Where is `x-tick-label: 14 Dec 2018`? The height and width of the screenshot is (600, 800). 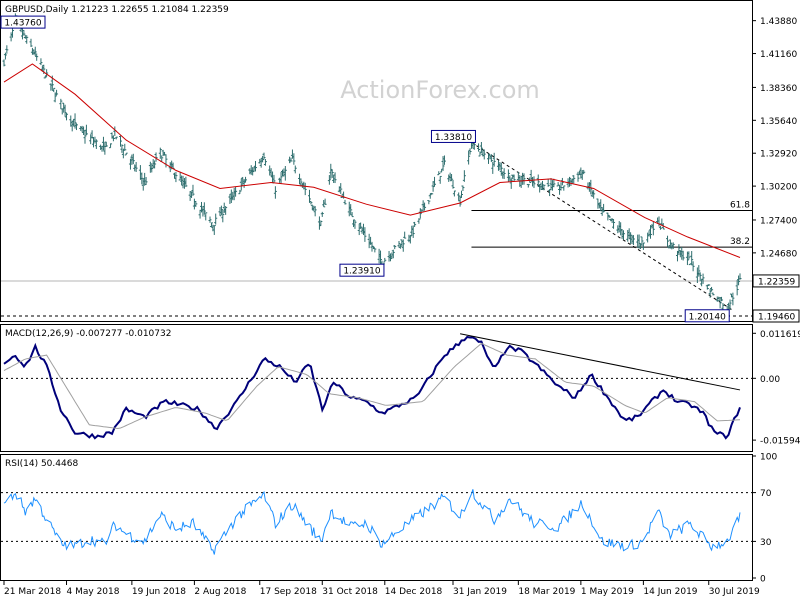
x-tick-label: 14 Dec 2018 is located at coordinates (414, 592).